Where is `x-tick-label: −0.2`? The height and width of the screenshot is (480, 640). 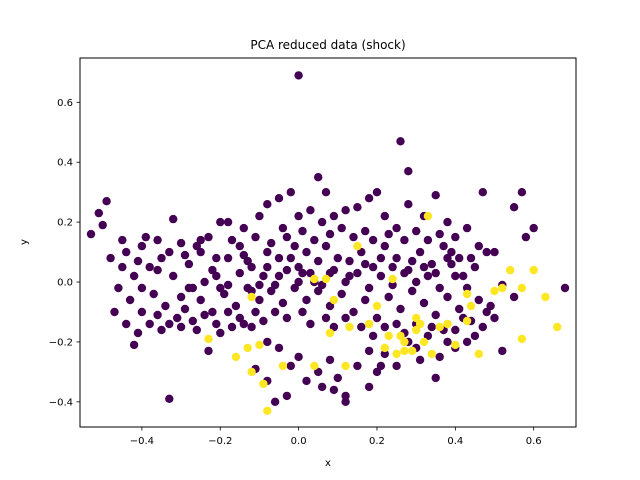 x-tick-label: −0.2 is located at coordinates (220, 441).